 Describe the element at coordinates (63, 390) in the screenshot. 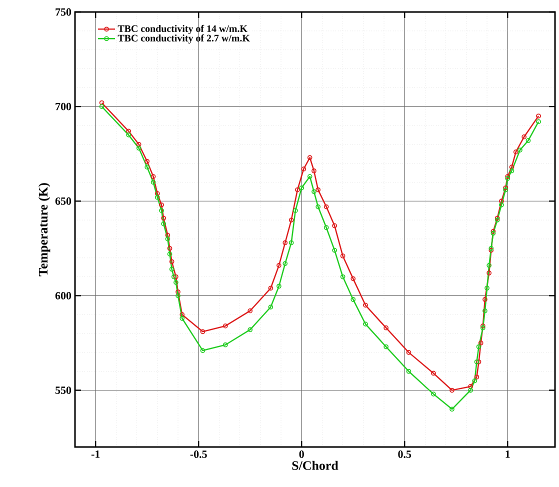

I see `y-tick-label: 550` at that location.